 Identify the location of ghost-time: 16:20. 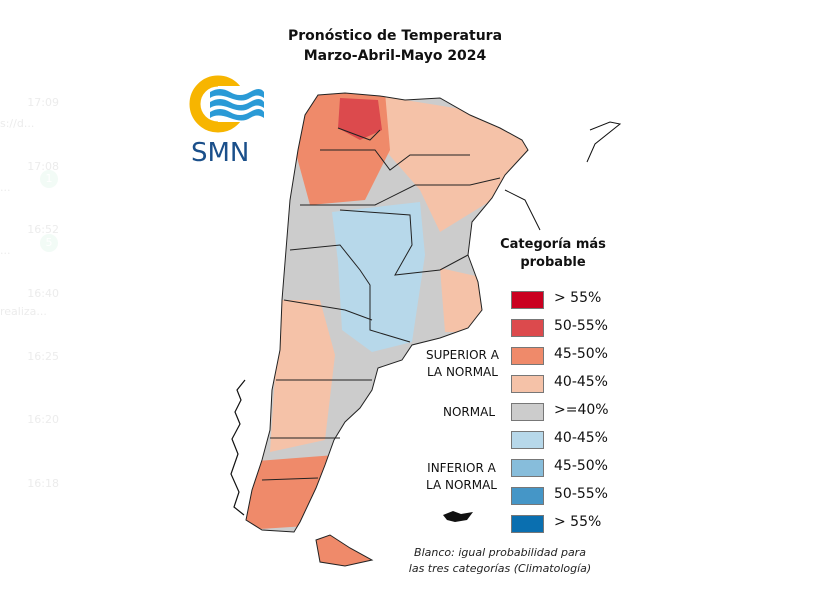
(43, 419).